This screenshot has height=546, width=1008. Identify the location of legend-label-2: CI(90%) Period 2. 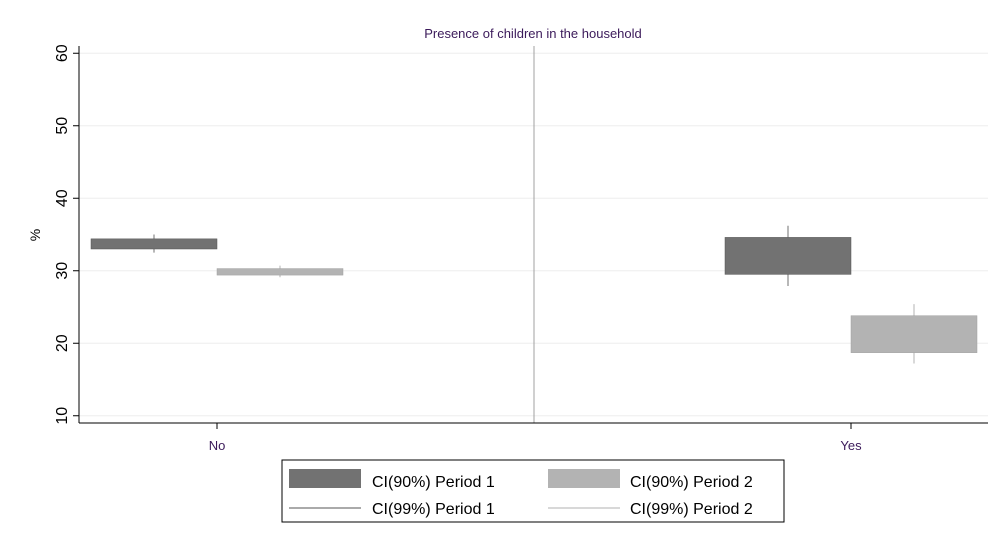
(691, 482).